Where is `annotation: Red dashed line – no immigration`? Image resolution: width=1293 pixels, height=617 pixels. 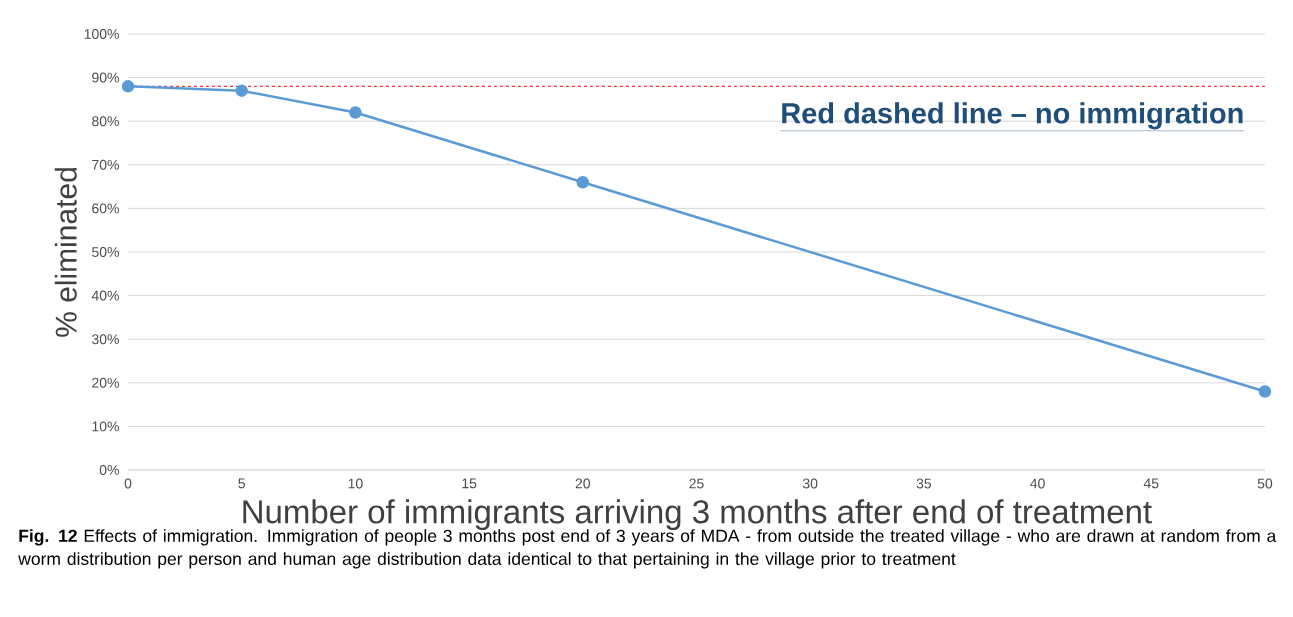
annotation: Red dashed line – no immigration is located at coordinates (1012, 116).